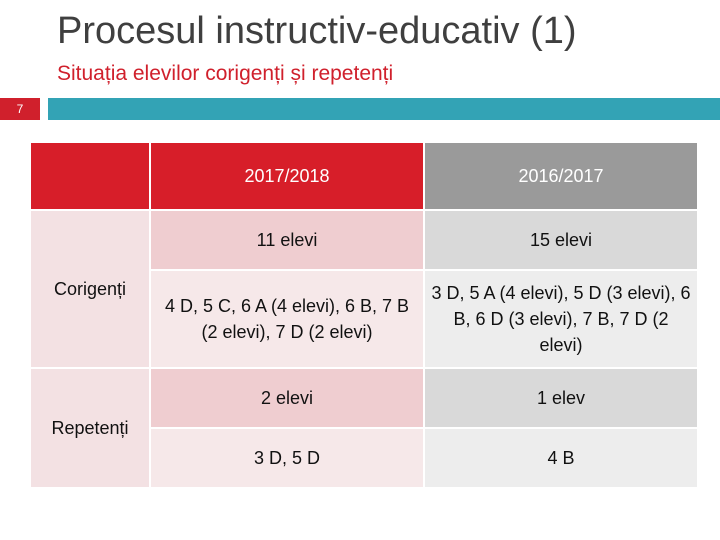  I want to click on header-empty-cell, so click(90, 176).